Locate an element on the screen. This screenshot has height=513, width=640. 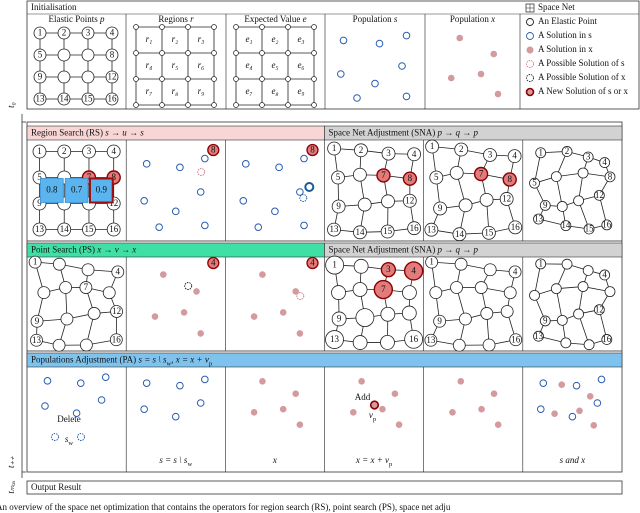
legend-label: A Solution in s is located at coordinates (565, 35).